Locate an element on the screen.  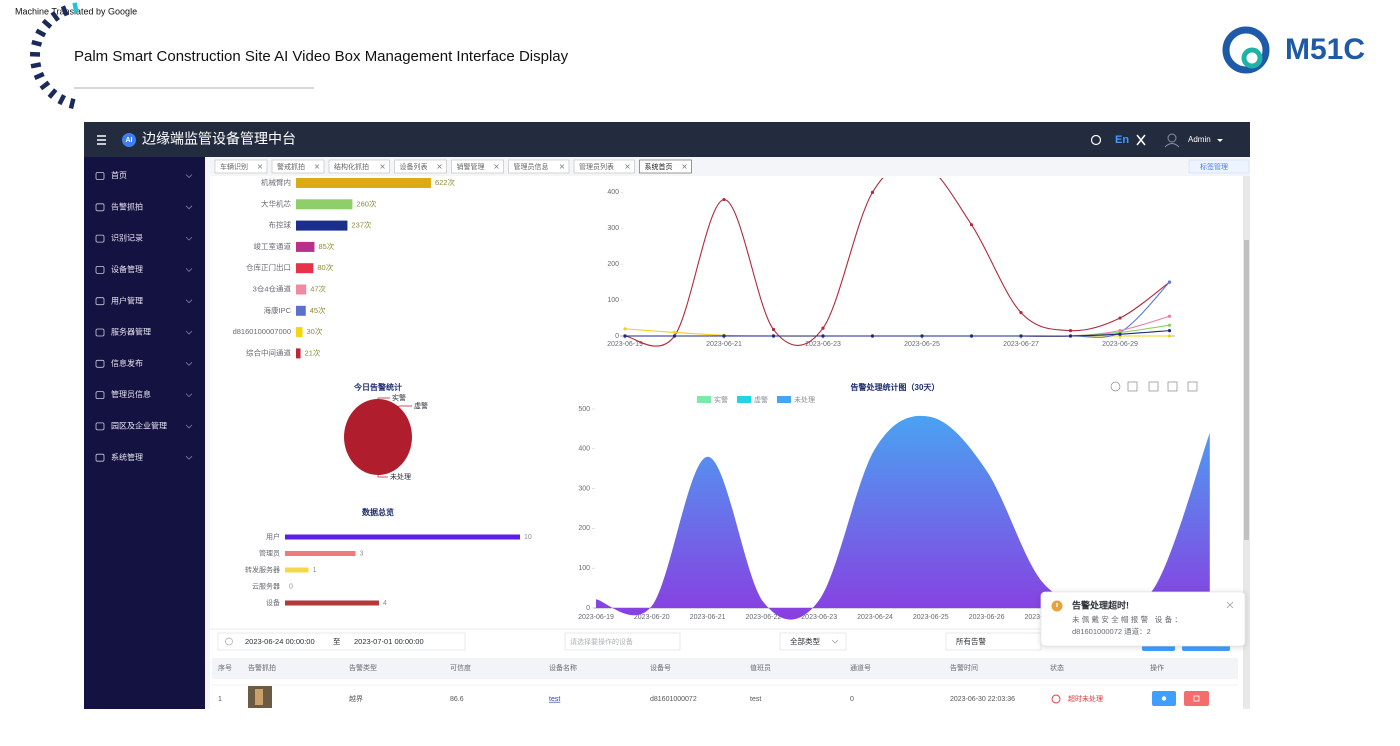
column-header: 序号 is located at coordinates (225, 667).